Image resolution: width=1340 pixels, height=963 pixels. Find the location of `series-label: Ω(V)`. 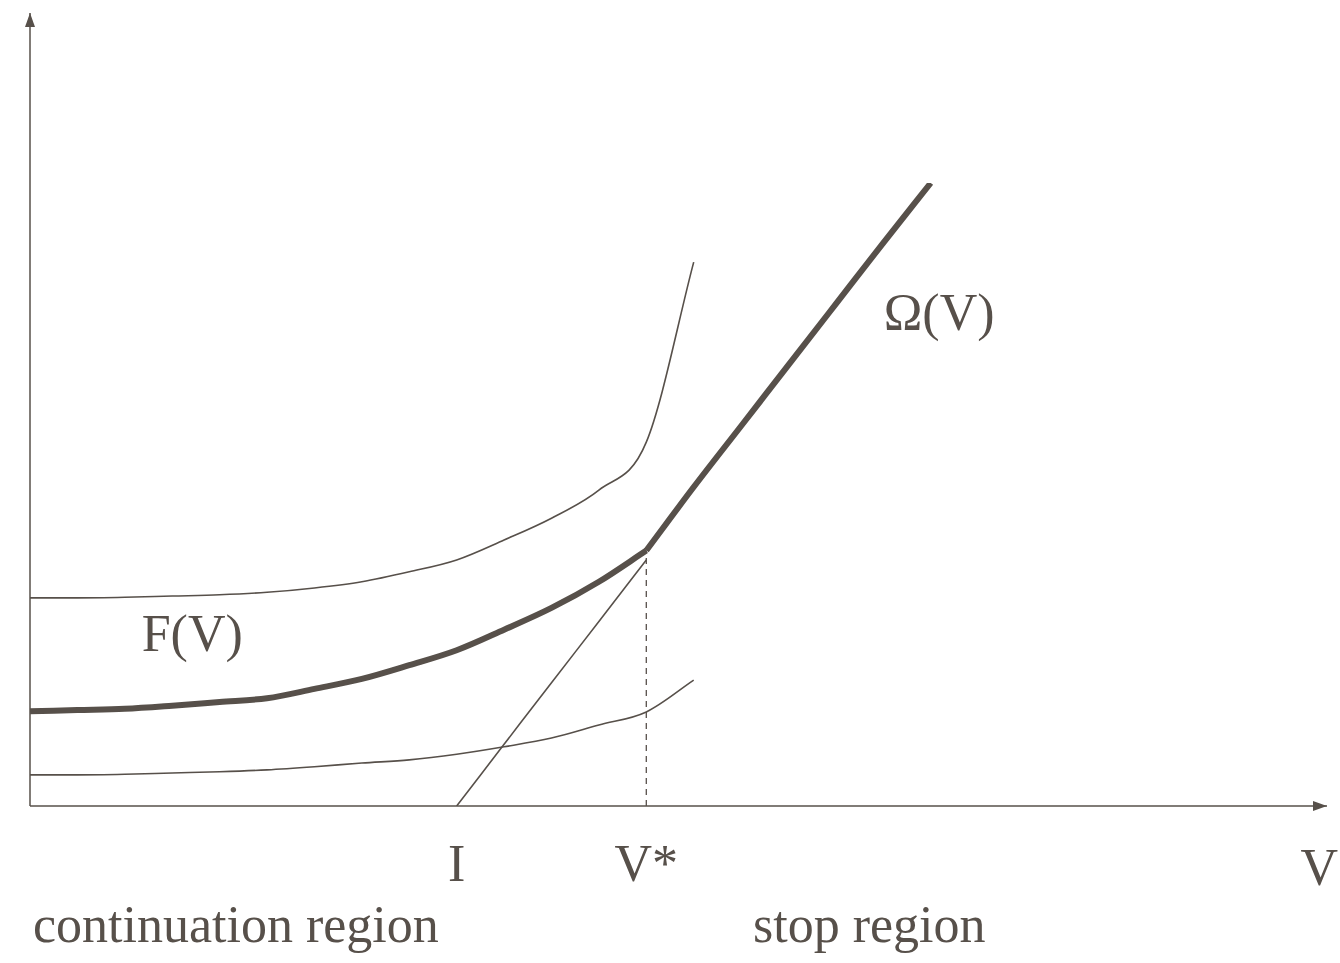

series-label: Ω(V) is located at coordinates (939, 313).